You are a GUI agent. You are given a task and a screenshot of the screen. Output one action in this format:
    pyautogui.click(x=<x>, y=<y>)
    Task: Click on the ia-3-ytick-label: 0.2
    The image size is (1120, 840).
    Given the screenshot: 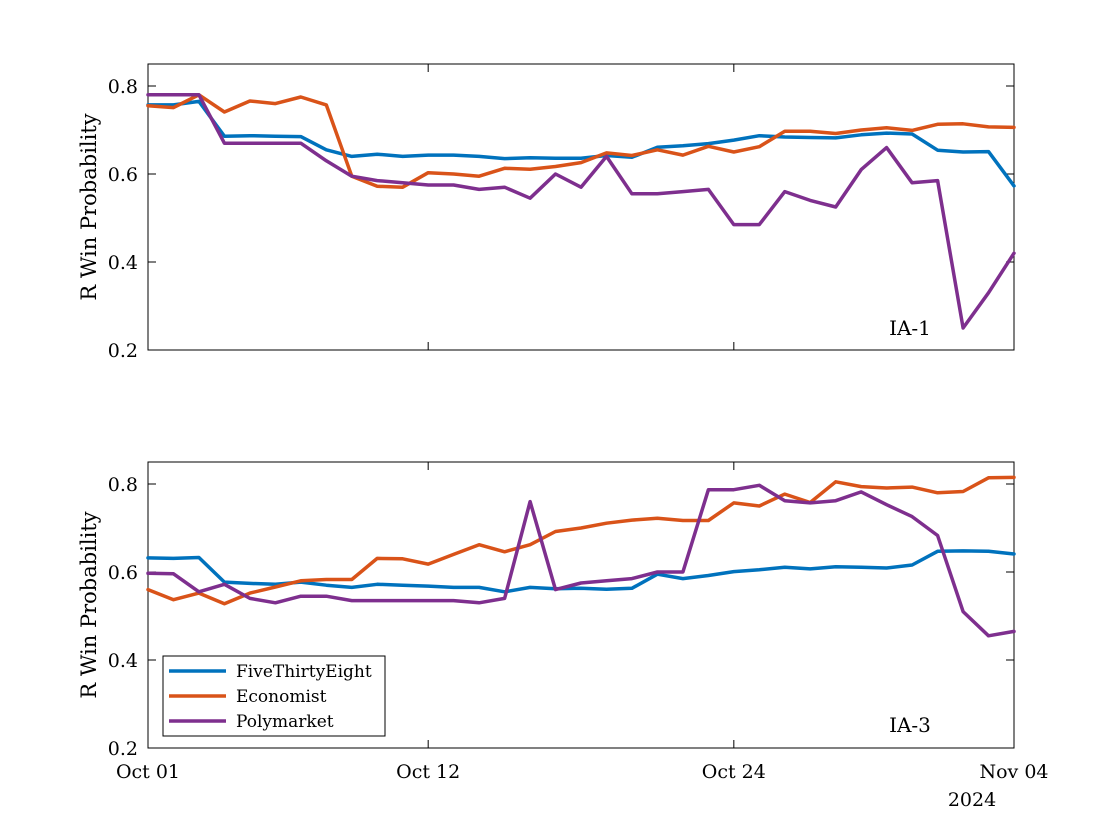 What is the action you would take?
    pyautogui.click(x=123, y=749)
    